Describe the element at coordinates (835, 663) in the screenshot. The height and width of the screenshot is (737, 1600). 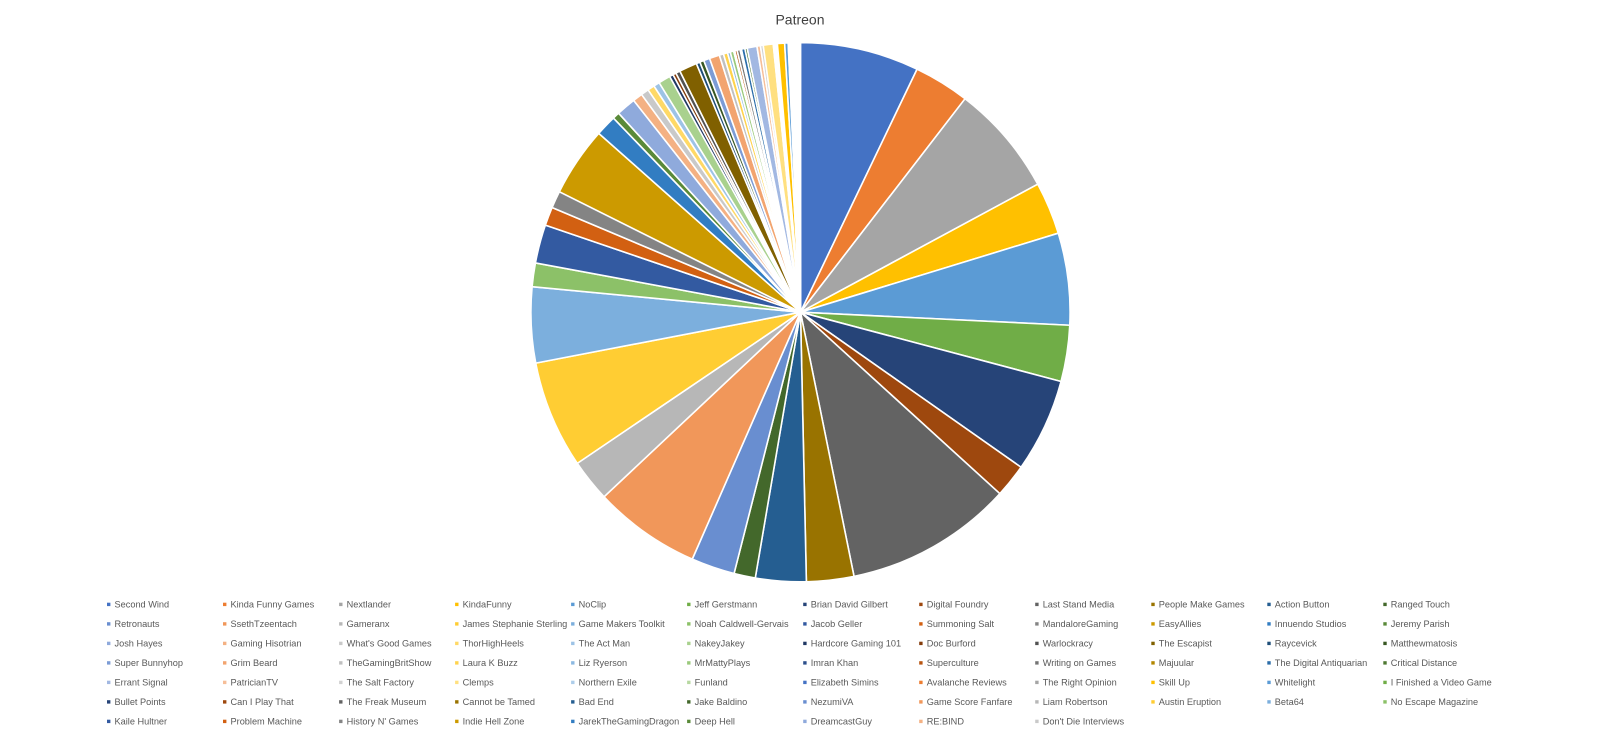
I see `svg-text: Imran Khan` at that location.